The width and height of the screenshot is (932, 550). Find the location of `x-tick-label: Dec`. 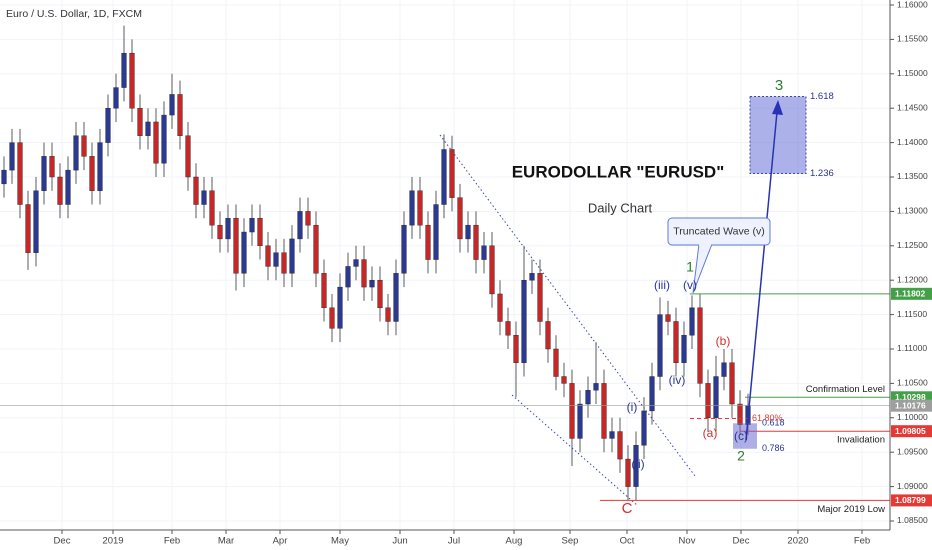

x-tick-label: Dec is located at coordinates (741, 541).